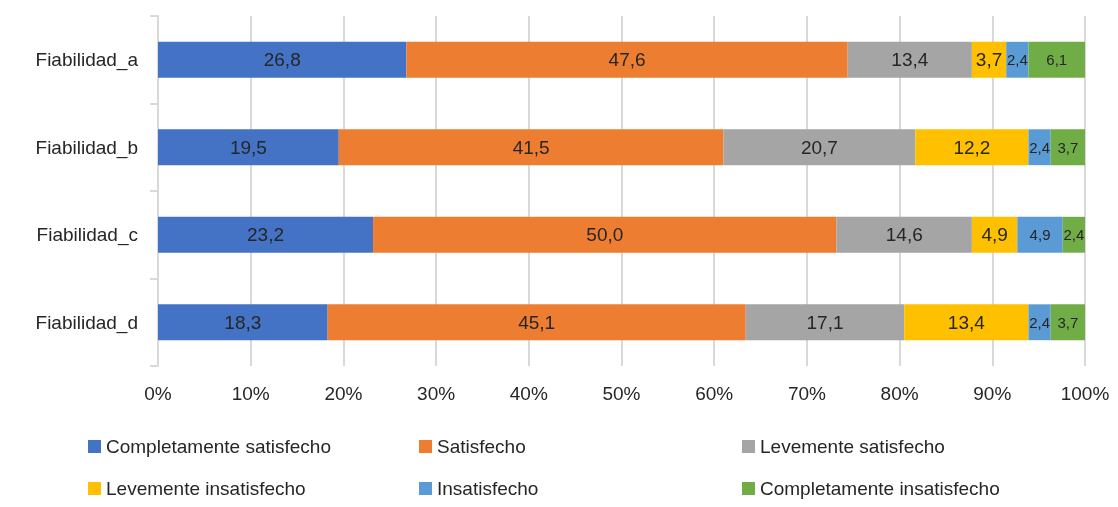 This screenshot has height=507, width=1118. What do you see at coordinates (992, 393) in the screenshot?
I see `x-tick-label: 90%` at bounding box center [992, 393].